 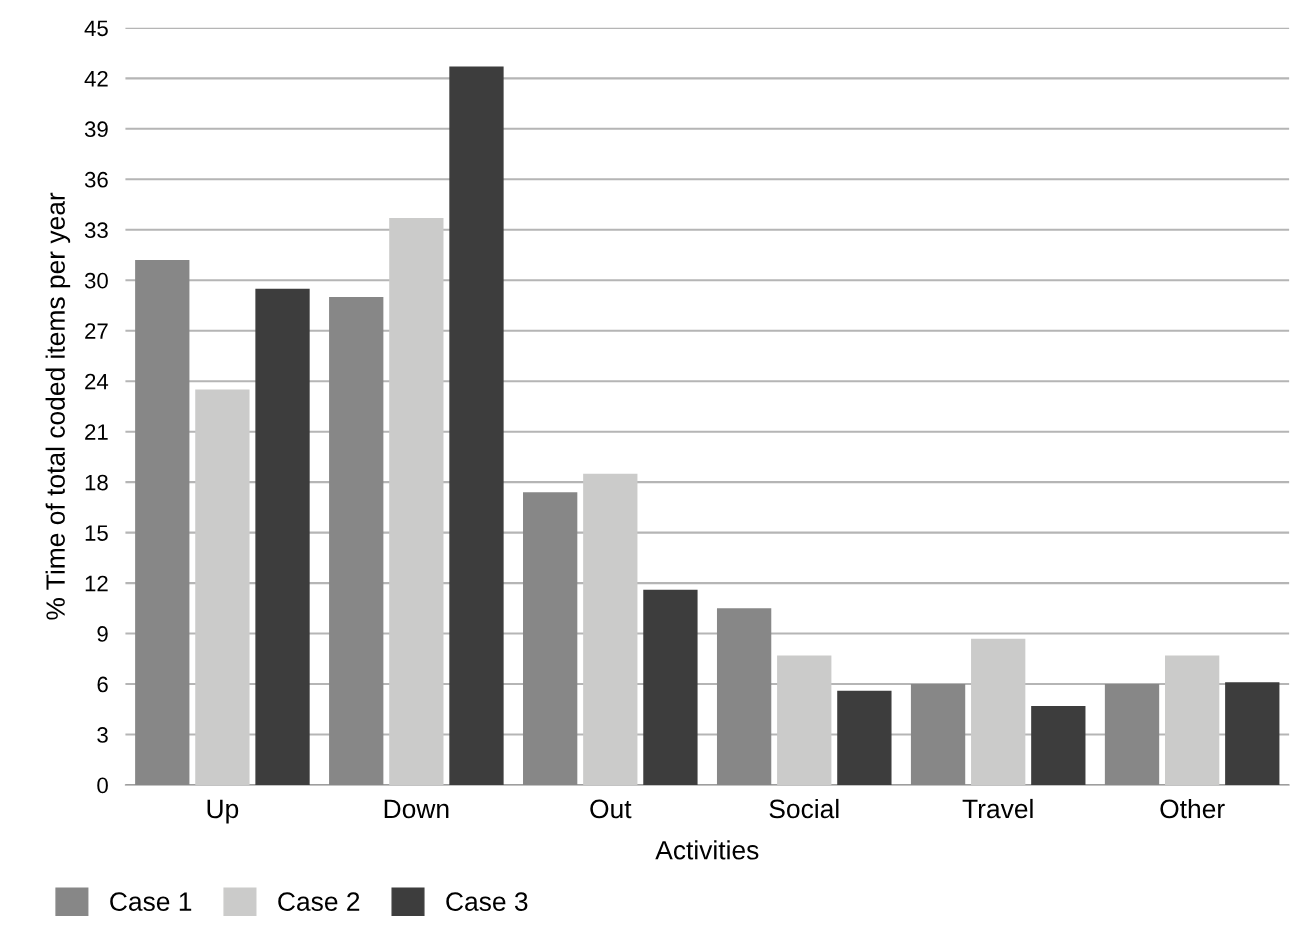 What do you see at coordinates (997, 808) in the screenshot?
I see `x-tick-label: Travel` at bounding box center [997, 808].